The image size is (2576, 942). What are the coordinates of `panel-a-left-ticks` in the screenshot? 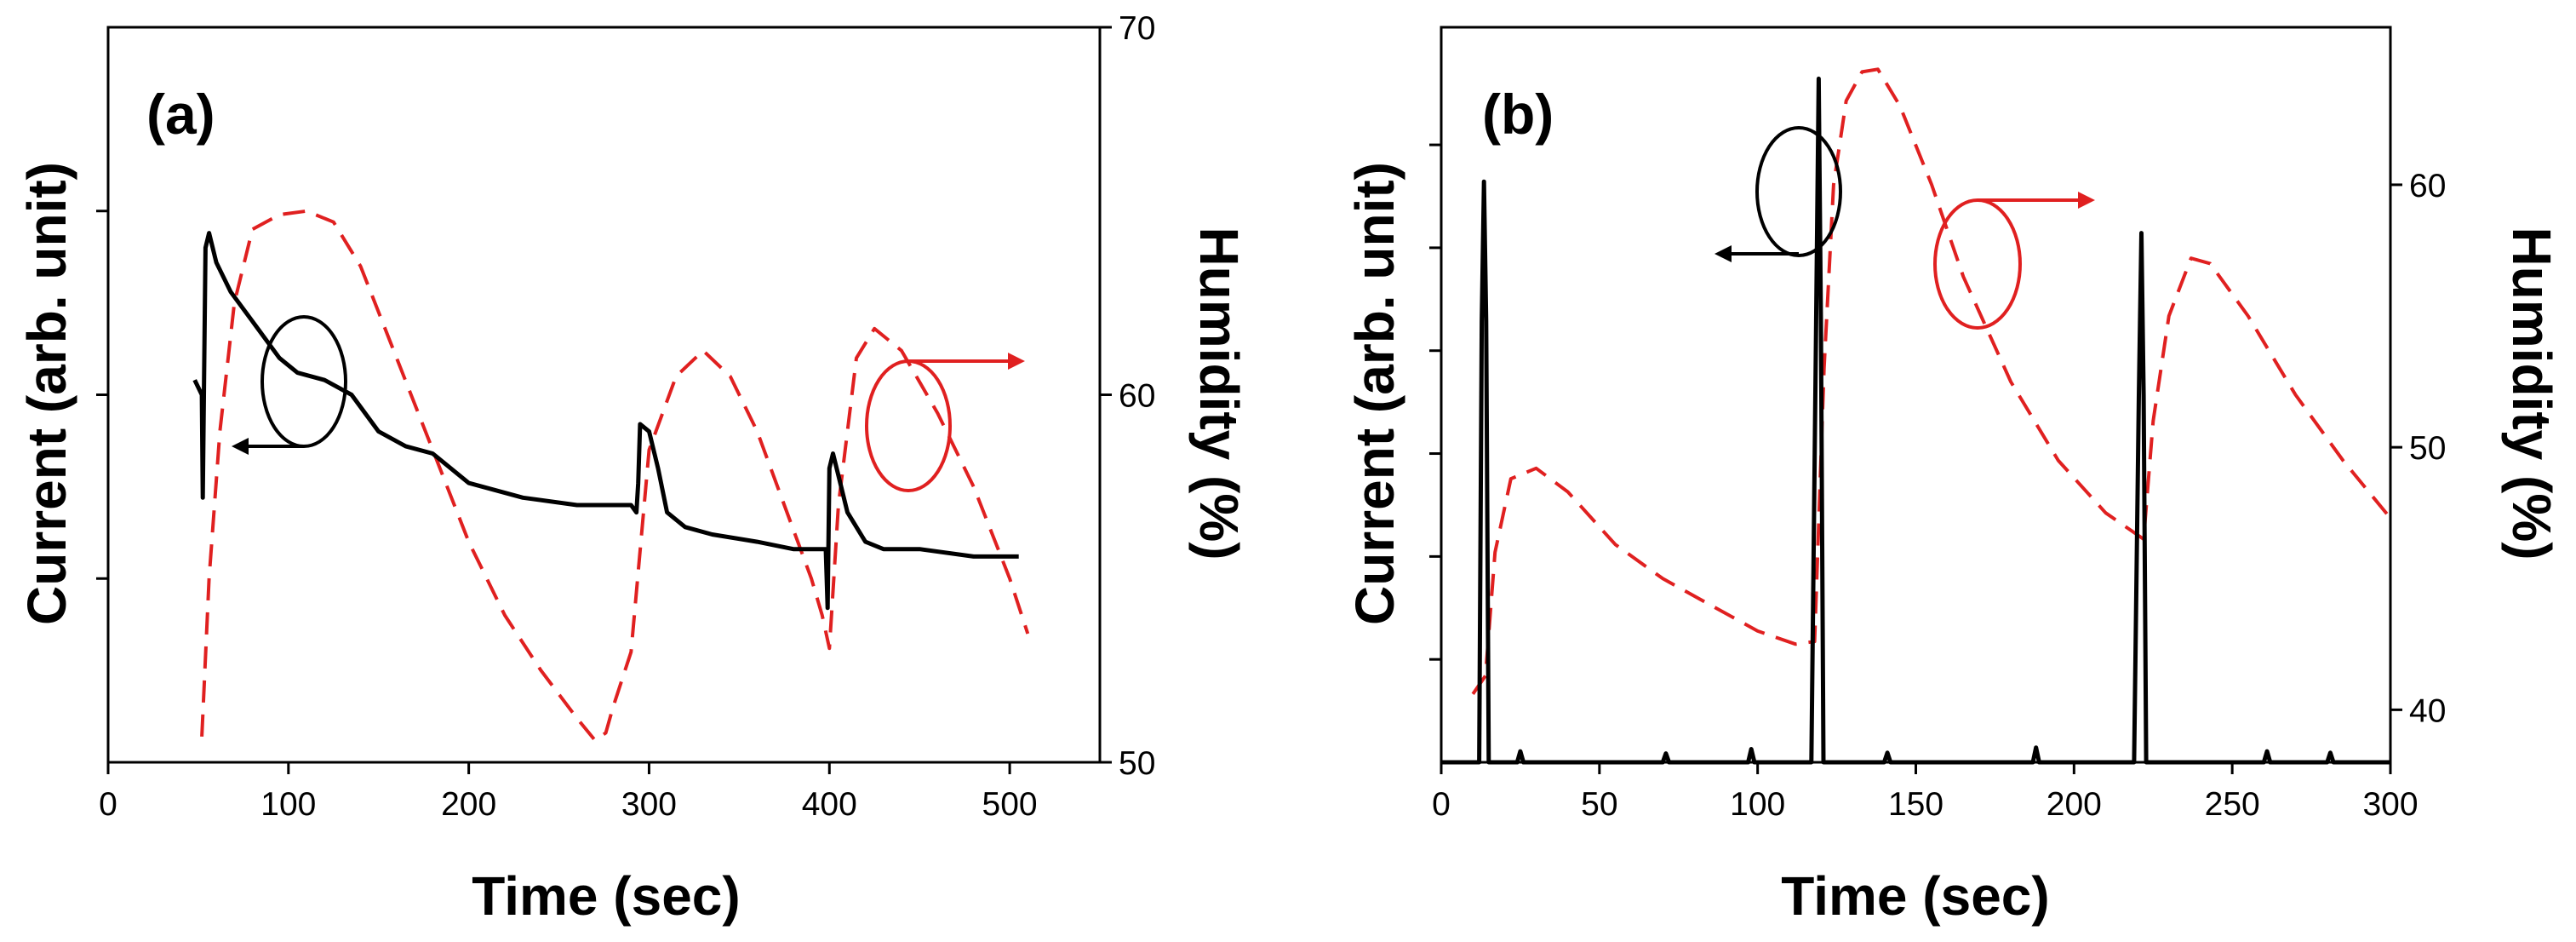 It's located at (102, 395).